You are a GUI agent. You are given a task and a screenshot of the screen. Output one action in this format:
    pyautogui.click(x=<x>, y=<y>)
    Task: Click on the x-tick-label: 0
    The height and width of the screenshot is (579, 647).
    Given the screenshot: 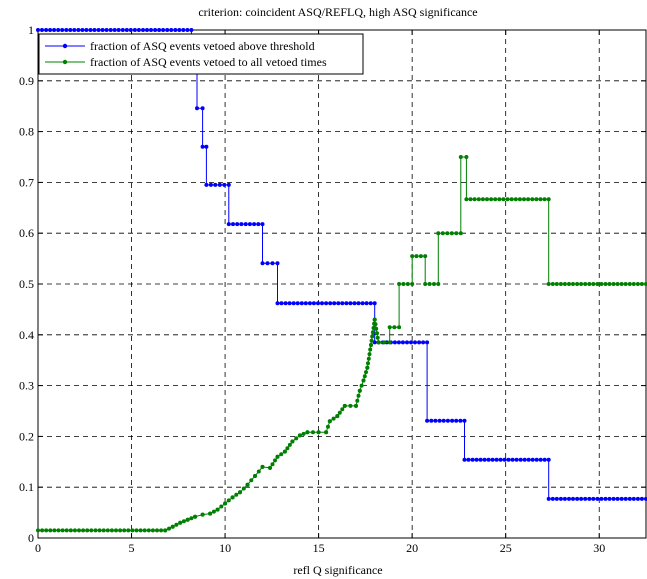 What is the action you would take?
    pyautogui.click(x=38, y=548)
    